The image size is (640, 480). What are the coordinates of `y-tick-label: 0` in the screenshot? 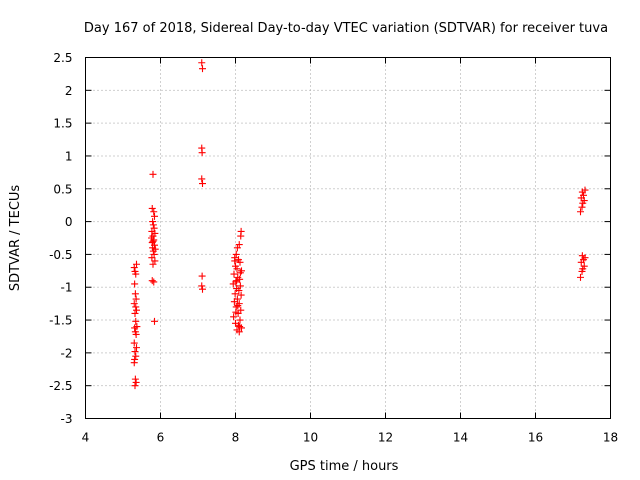 It's located at (69, 222).